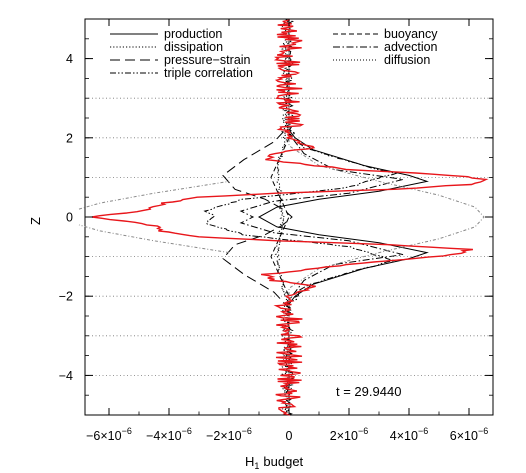  I want to click on x-tick-label-5: 4×10⁻⁶, so click(409, 434).